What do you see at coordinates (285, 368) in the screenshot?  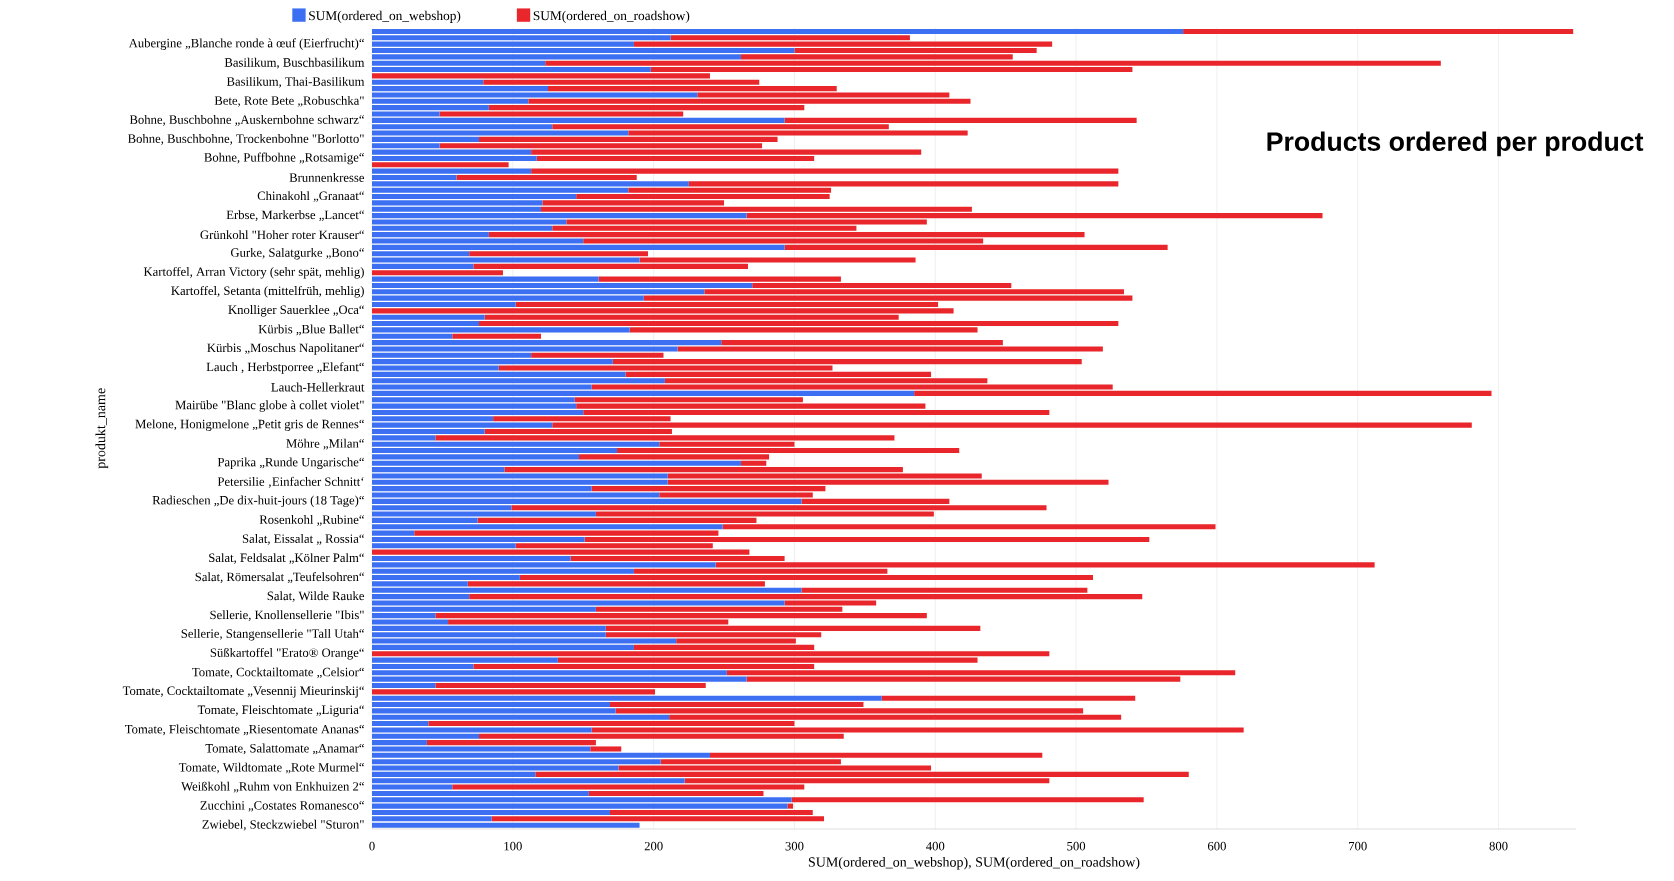 I see `y-tick-label: Lauch , Herbstporree „Elefant“` at bounding box center [285, 368].